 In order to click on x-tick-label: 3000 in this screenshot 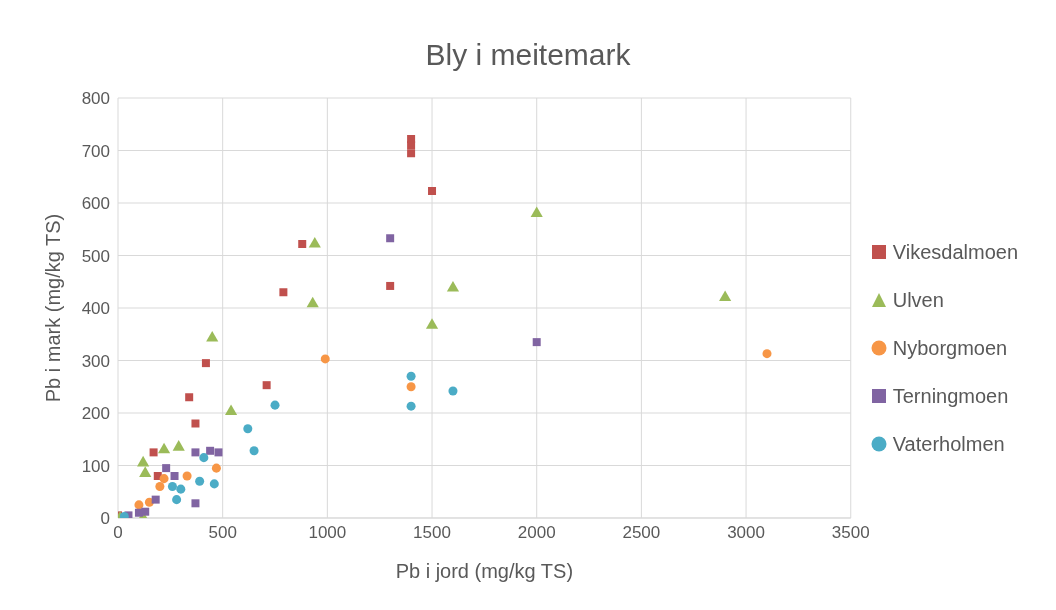, I will do `click(746, 533)`.